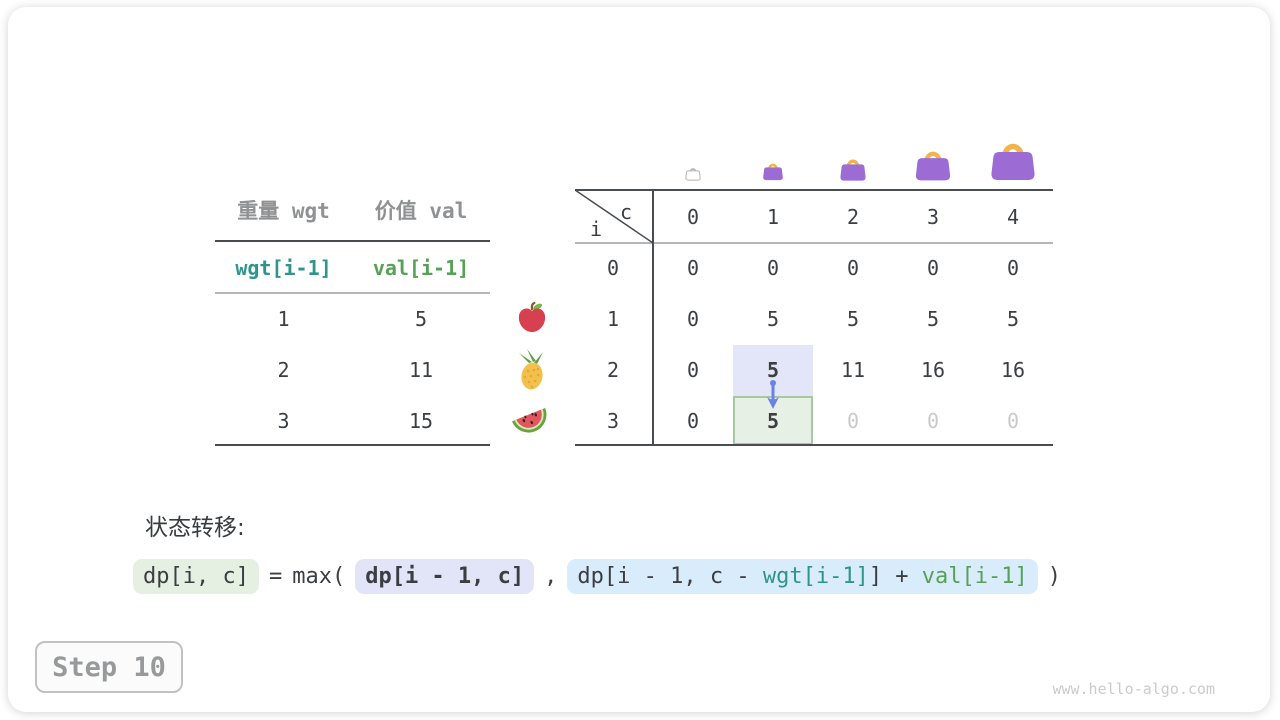 The height and width of the screenshot is (720, 1280). Describe the element at coordinates (626, 212) in the screenshot. I see `dp-corner-col-var: c` at that location.